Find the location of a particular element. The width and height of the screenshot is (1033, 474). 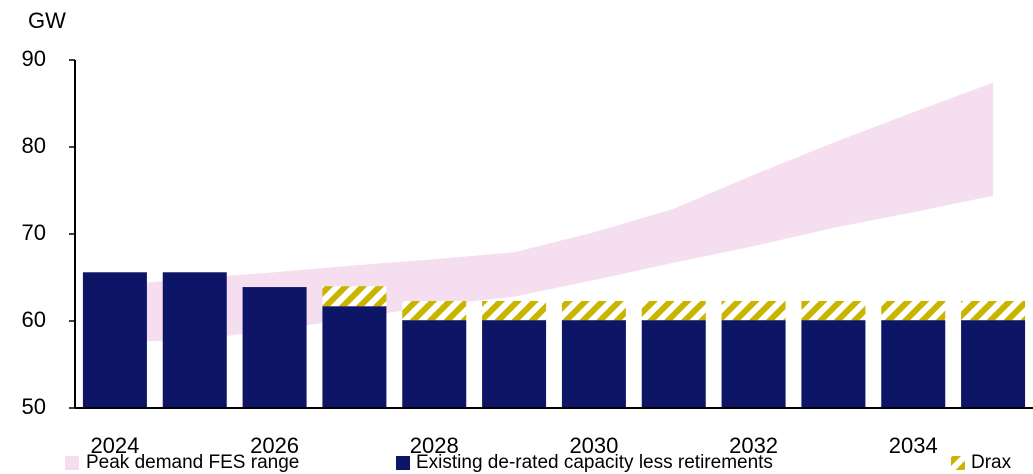

y-tick-label: 60 is located at coordinates (34, 319).